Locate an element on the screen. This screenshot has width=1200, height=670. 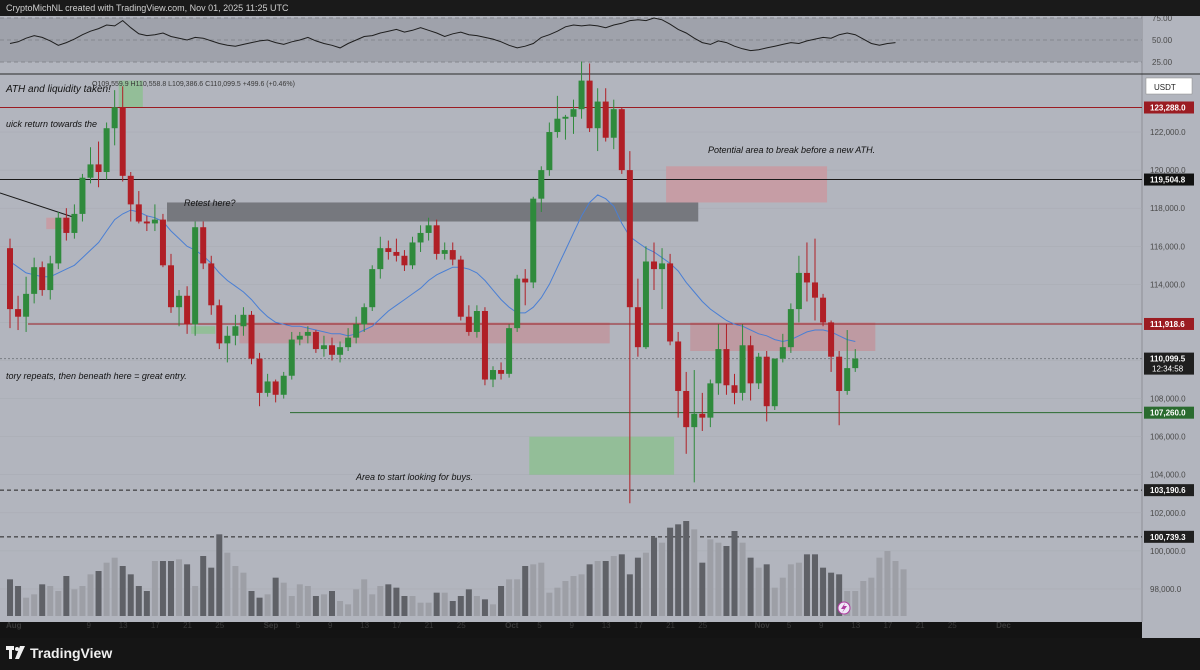
tradingview-brand: TradingView is located at coordinates (71, 653).